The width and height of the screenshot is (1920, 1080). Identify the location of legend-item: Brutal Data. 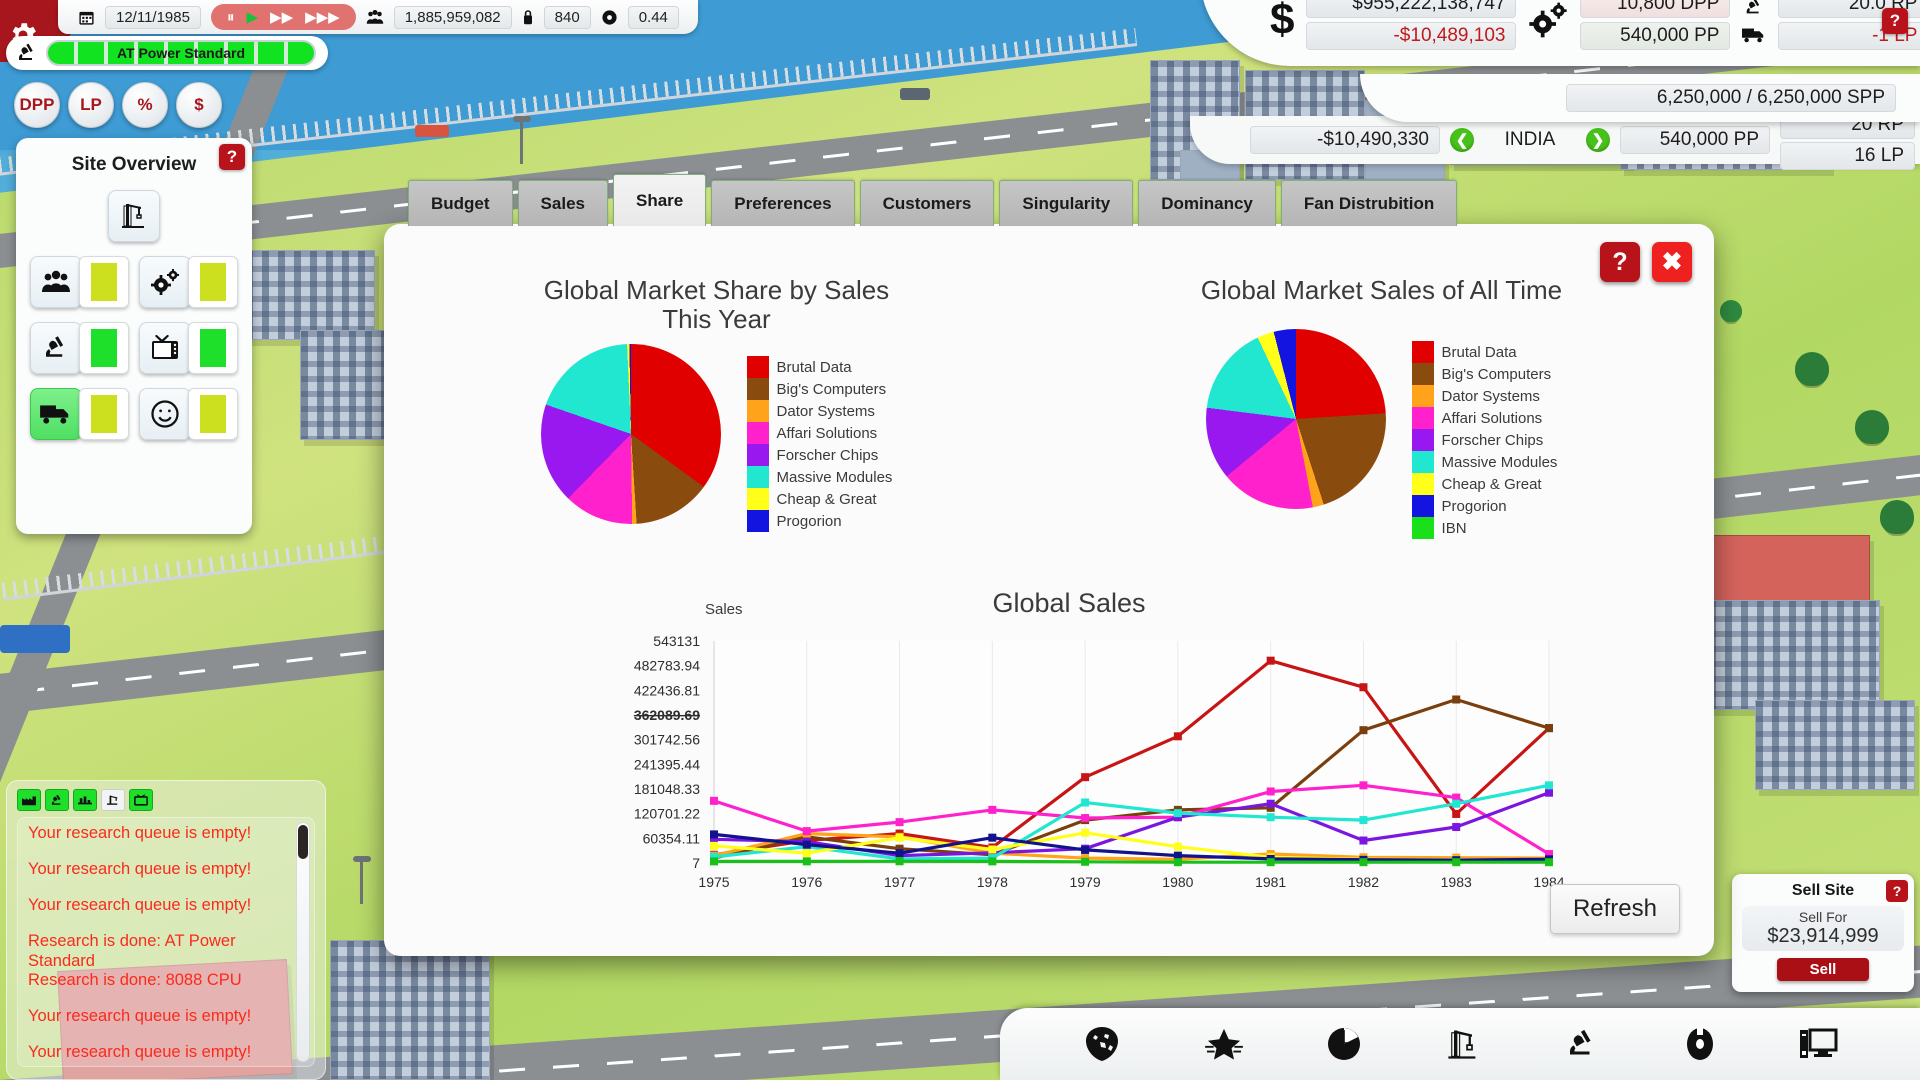
(819, 367).